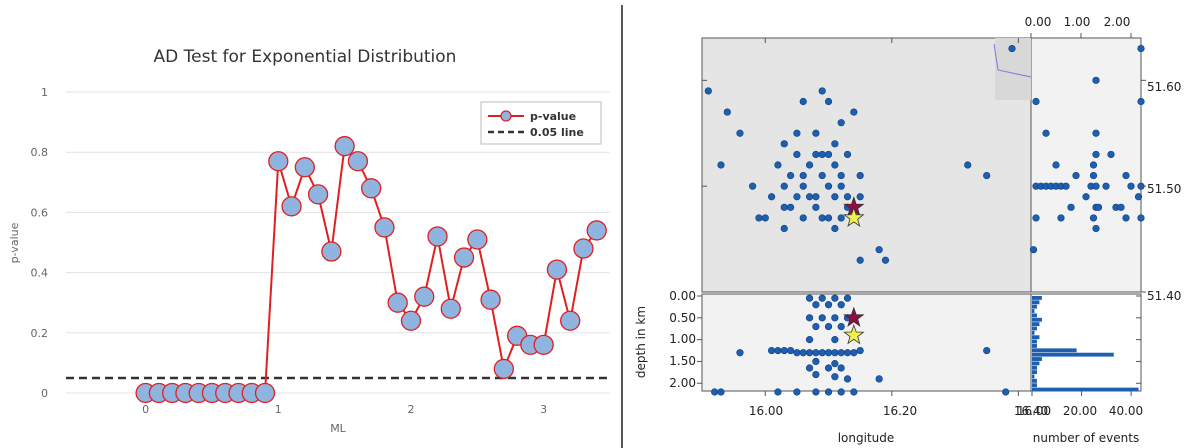 Image resolution: width=1203 pixels, height=448 pixels. What do you see at coordinates (1126, 411) in the screenshot?
I see `hist-tick-2: 40.00` at bounding box center [1126, 411].